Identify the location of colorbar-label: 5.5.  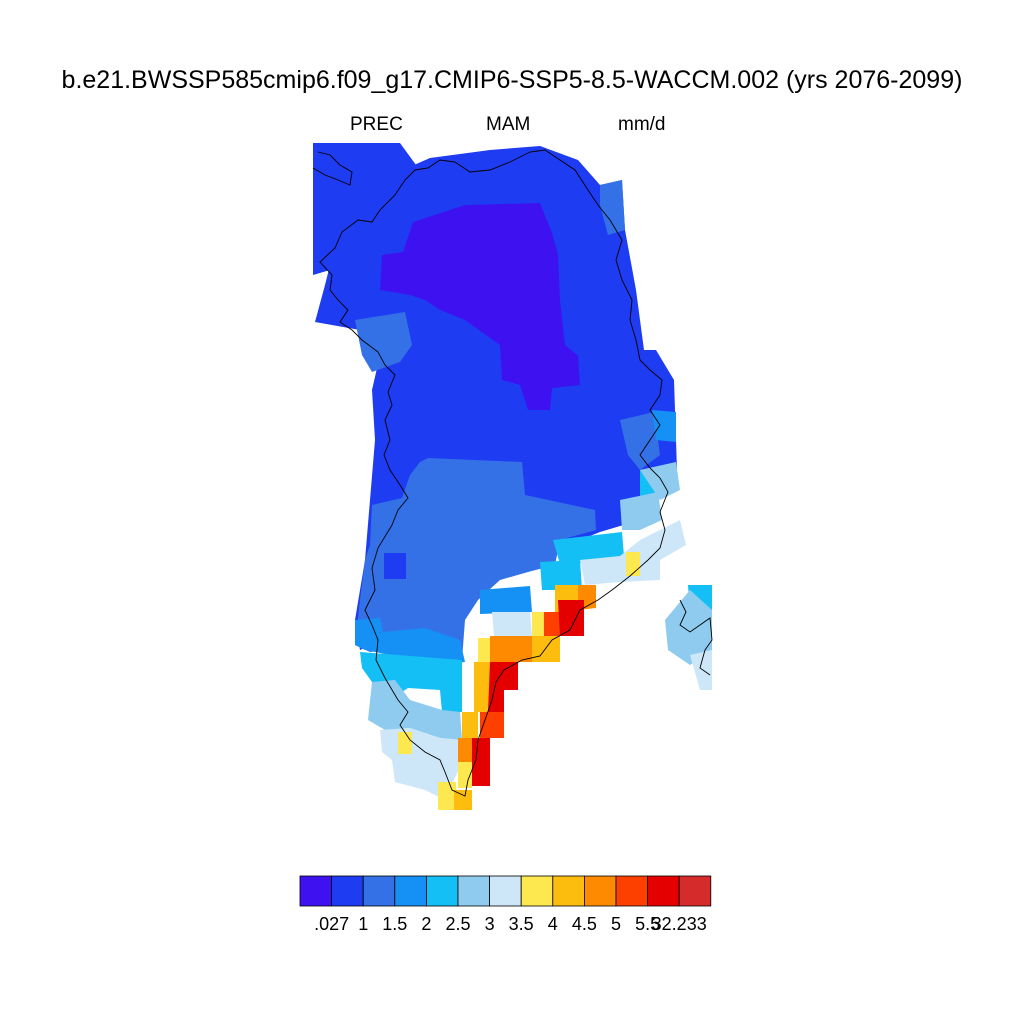
(647, 924).